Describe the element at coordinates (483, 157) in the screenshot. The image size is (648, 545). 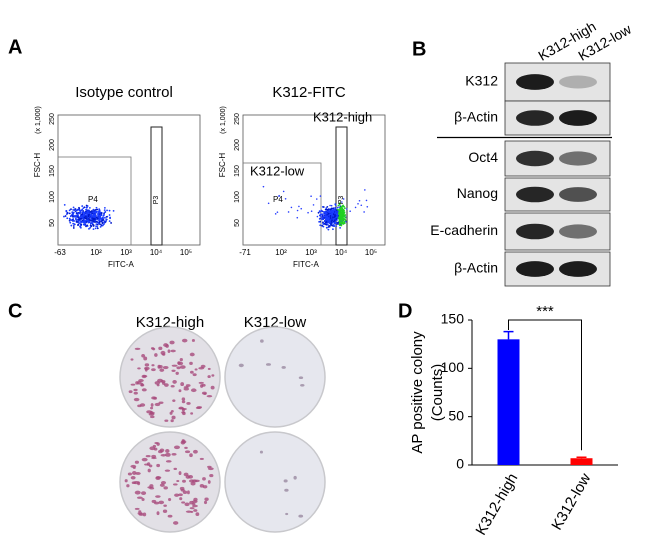
I see `row-label: Oct4` at that location.